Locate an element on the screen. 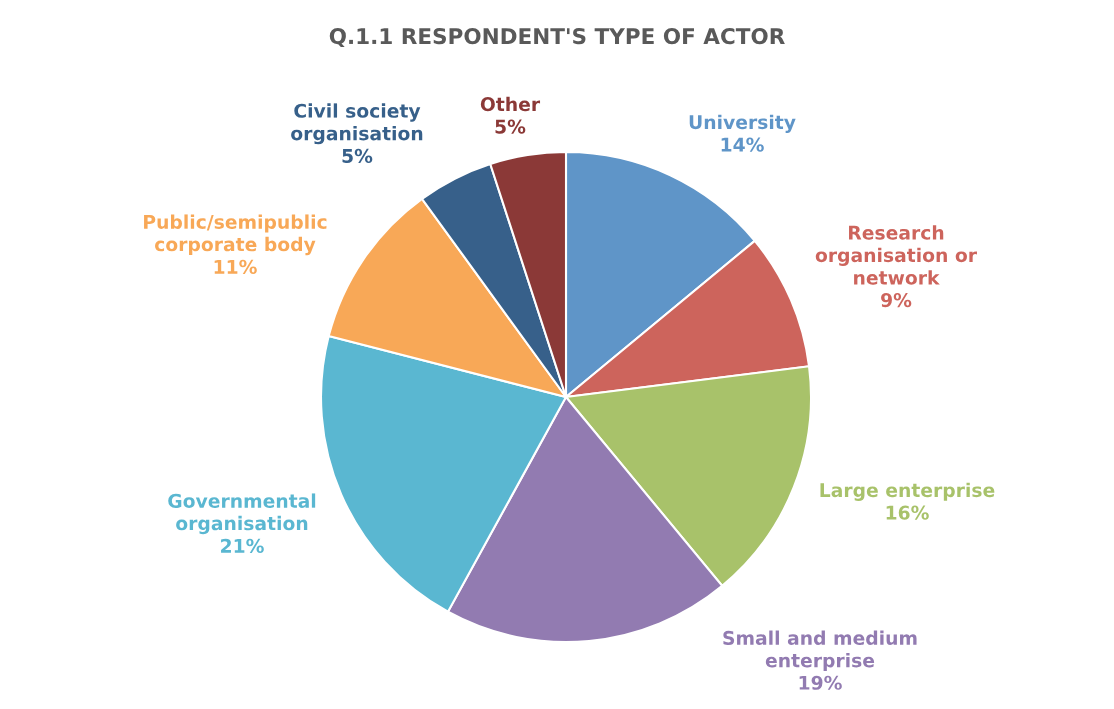  slice-label: Research organisation or network is located at coordinates (896, 255).